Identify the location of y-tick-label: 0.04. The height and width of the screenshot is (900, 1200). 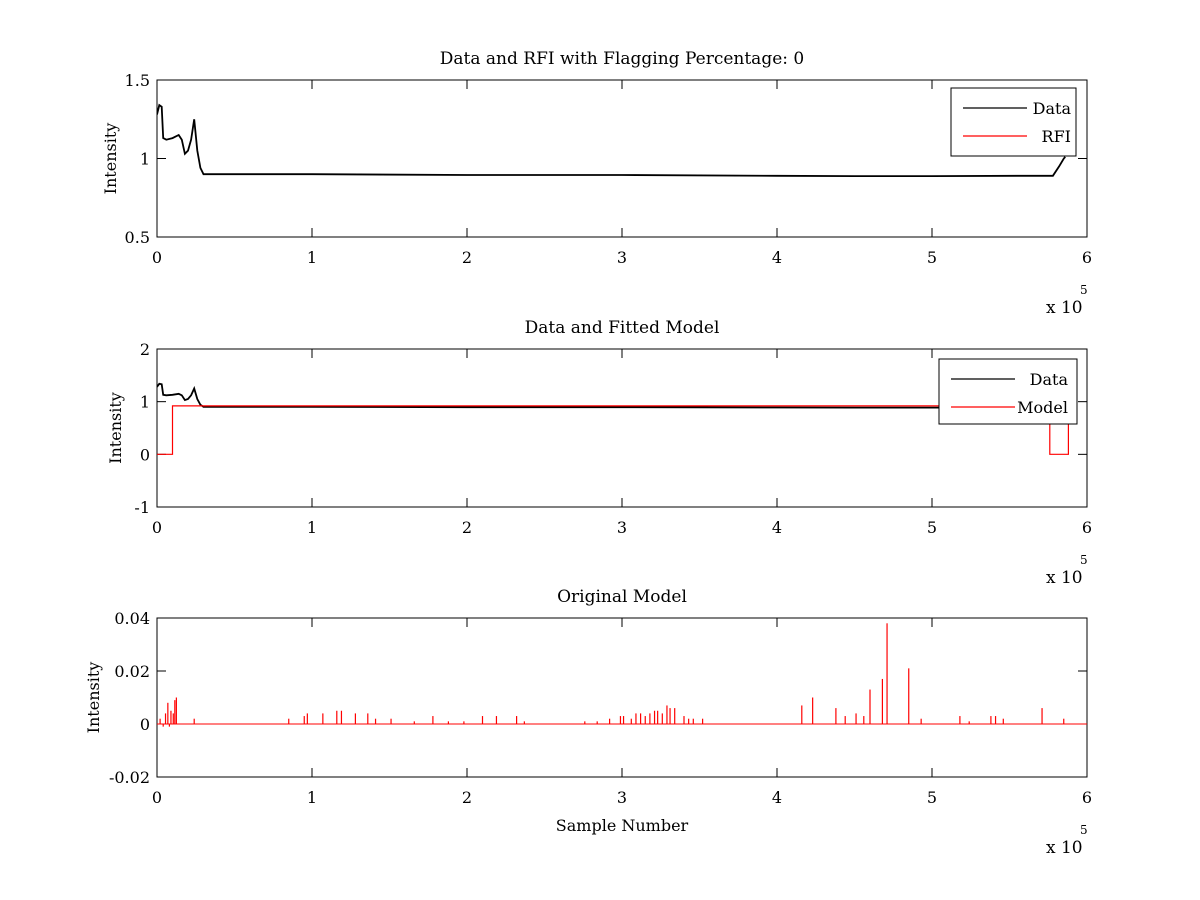
(132, 618).